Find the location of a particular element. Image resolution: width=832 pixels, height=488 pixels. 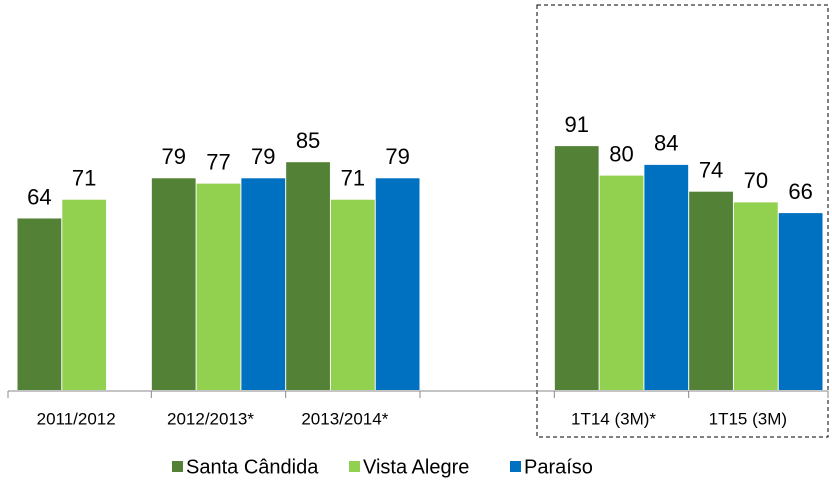

x-tick-label: 1T14 (3M)* is located at coordinates (613, 418).